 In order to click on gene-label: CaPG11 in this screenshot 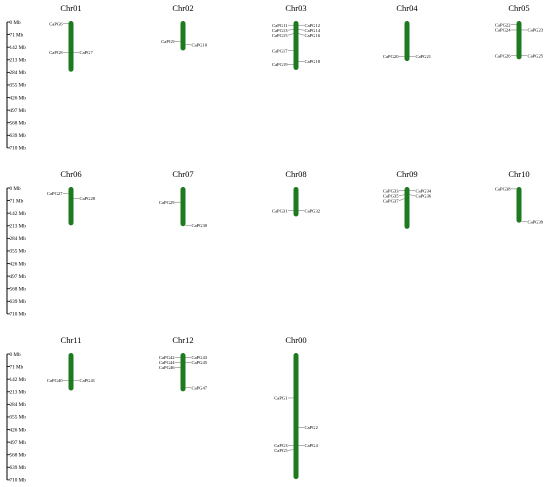, I will do `click(280, 25)`.